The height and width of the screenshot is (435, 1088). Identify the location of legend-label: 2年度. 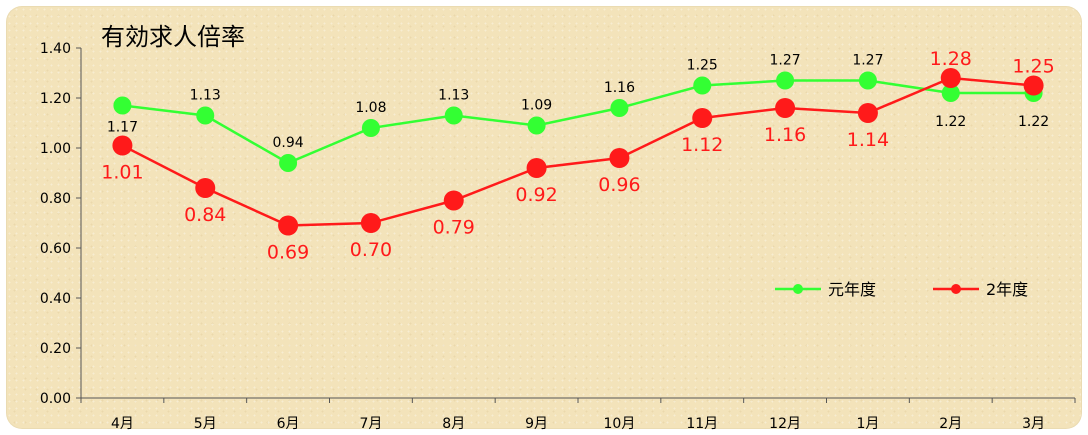
(1007, 289).